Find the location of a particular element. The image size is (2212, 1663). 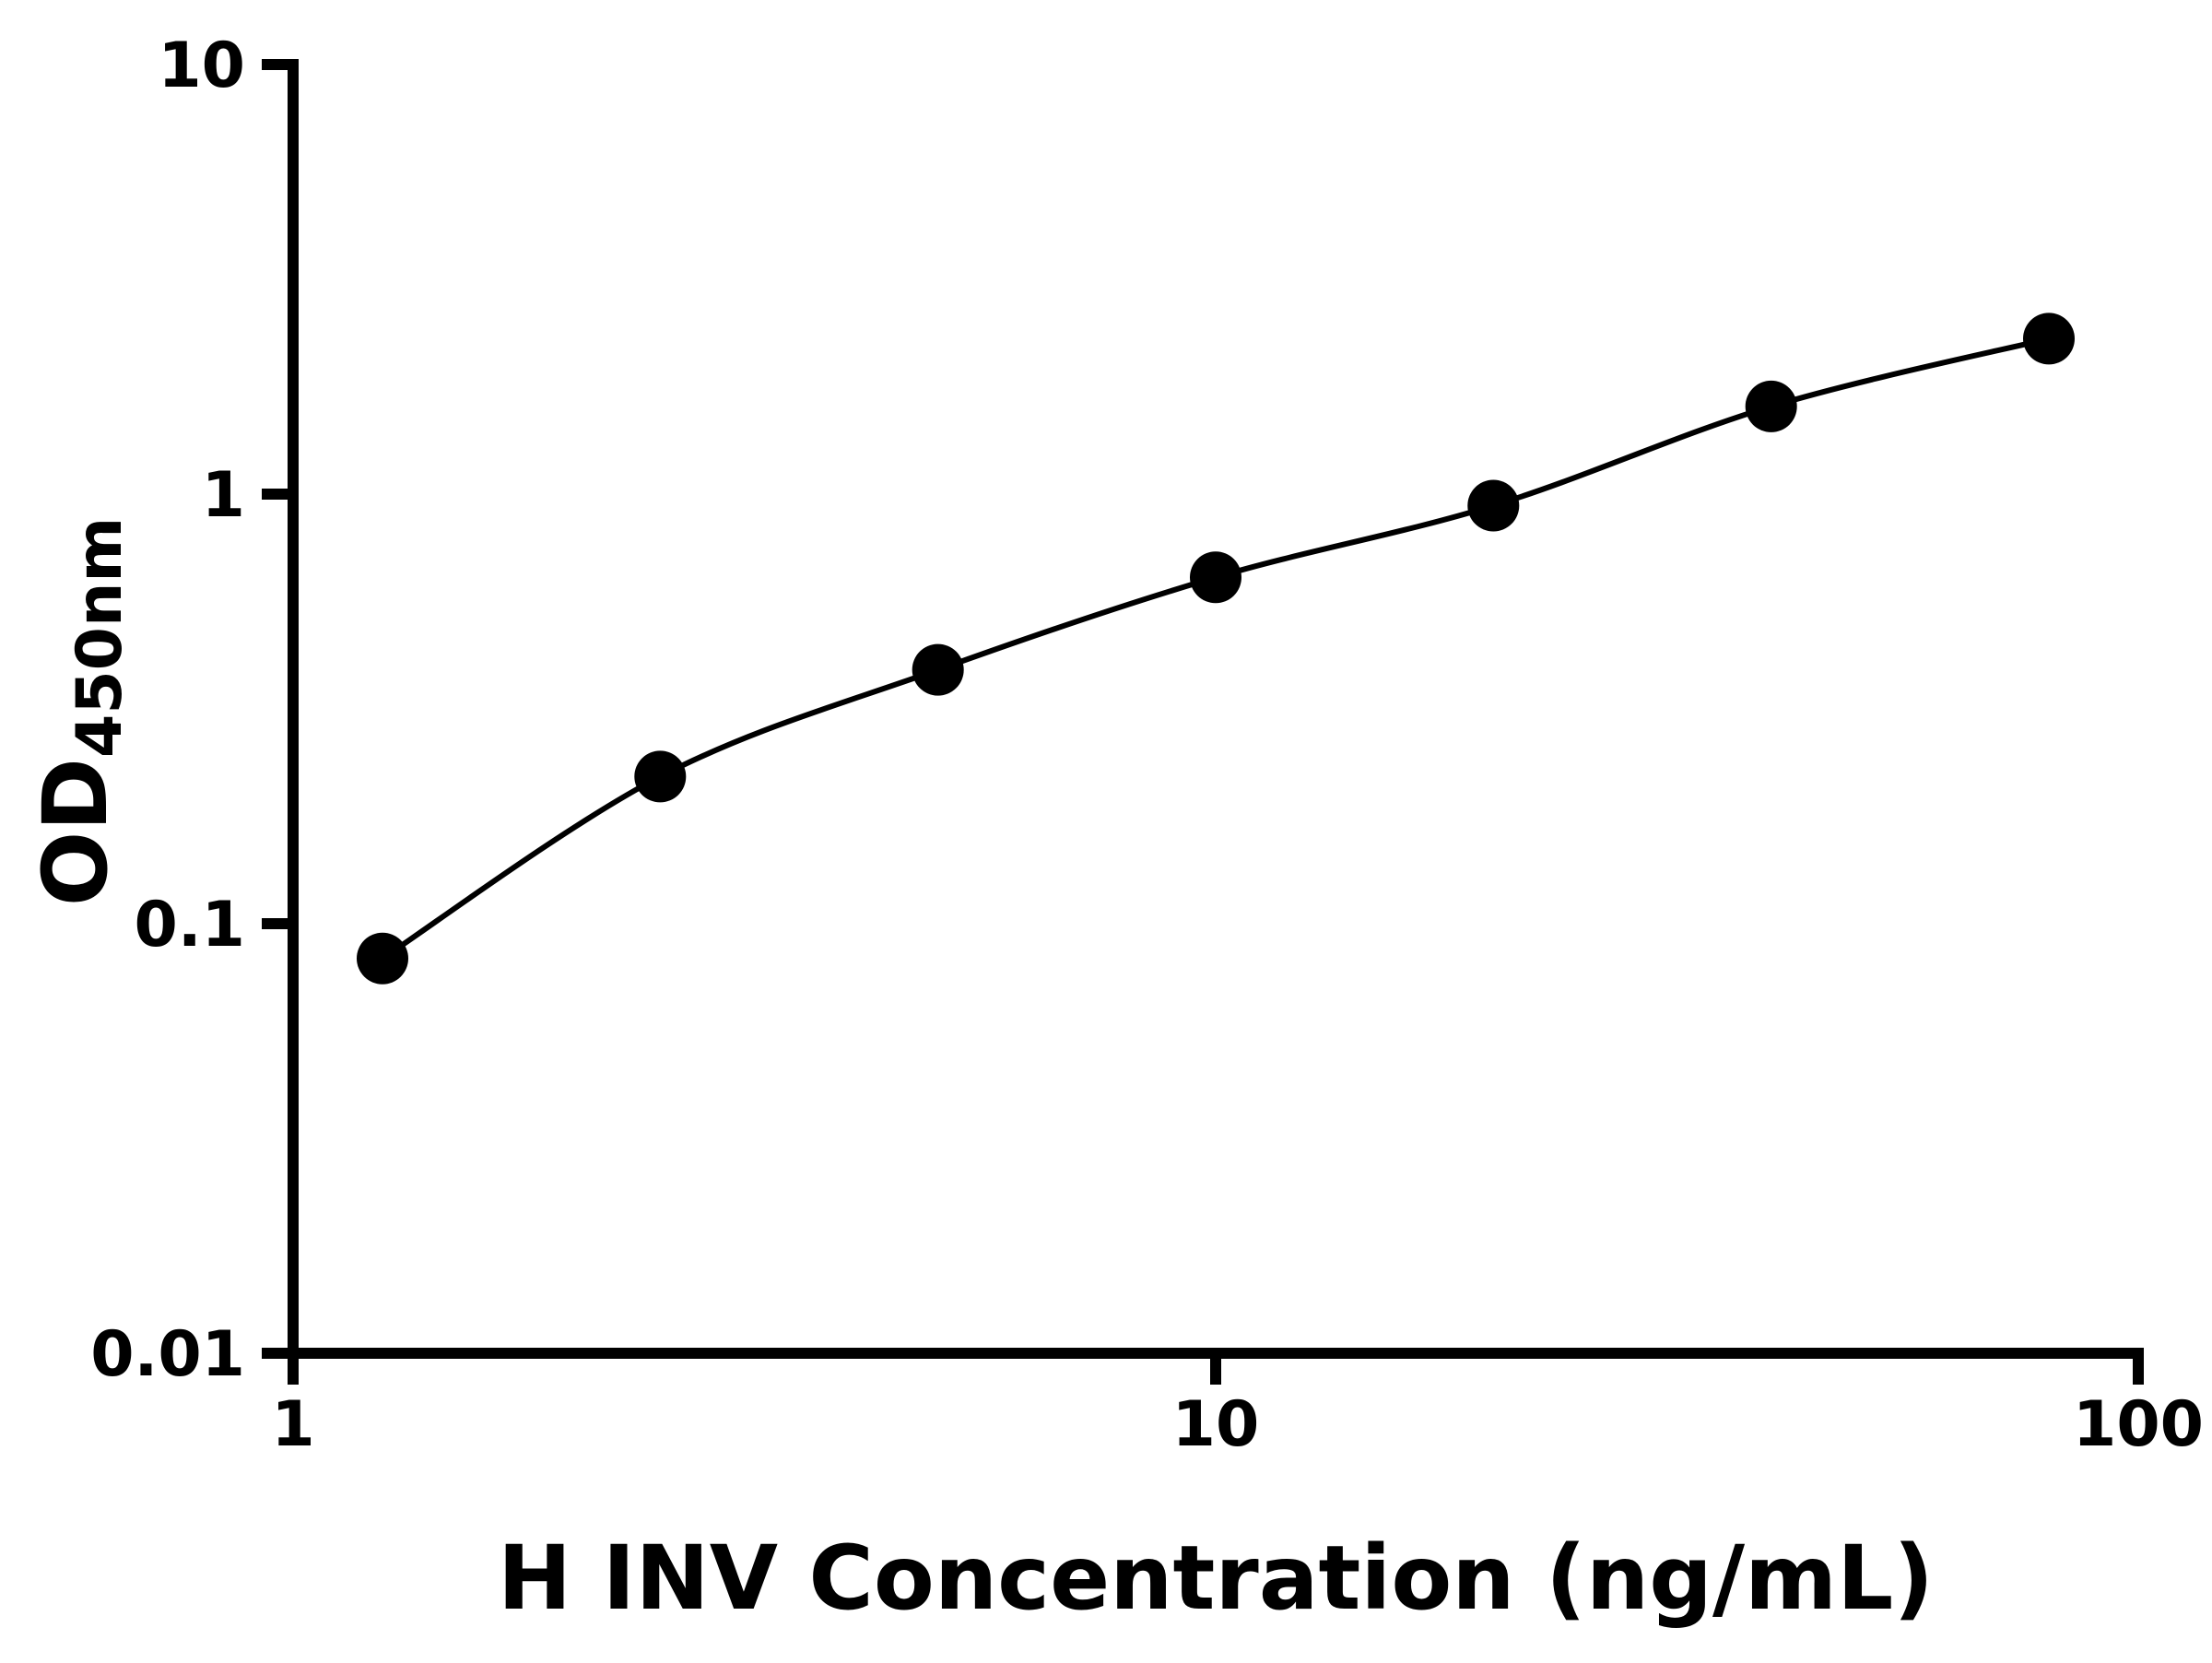

x-tick-label: 1 is located at coordinates (292, 1424).